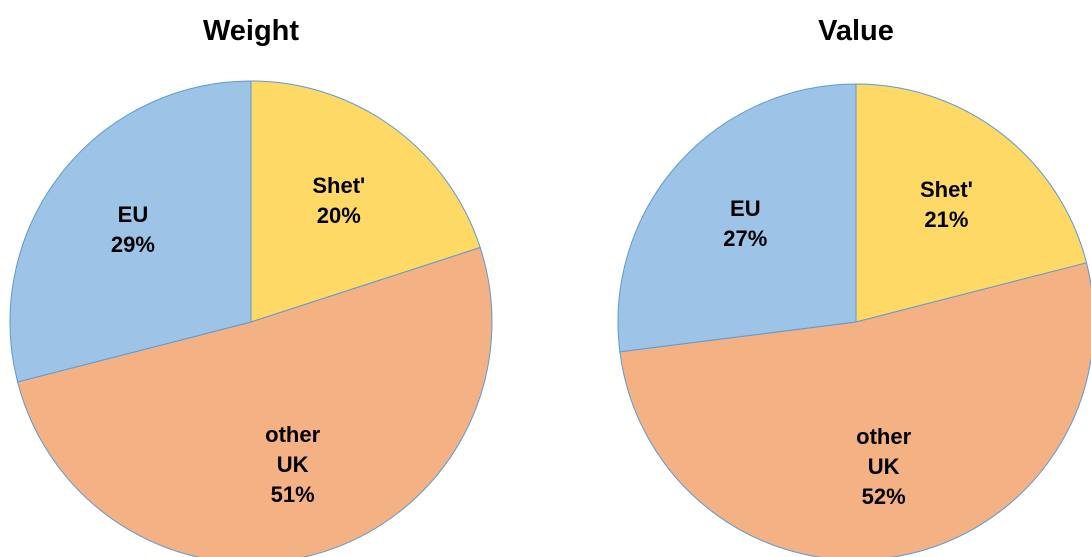  Describe the element at coordinates (338, 216) in the screenshot. I see `value-label: 20%` at that location.